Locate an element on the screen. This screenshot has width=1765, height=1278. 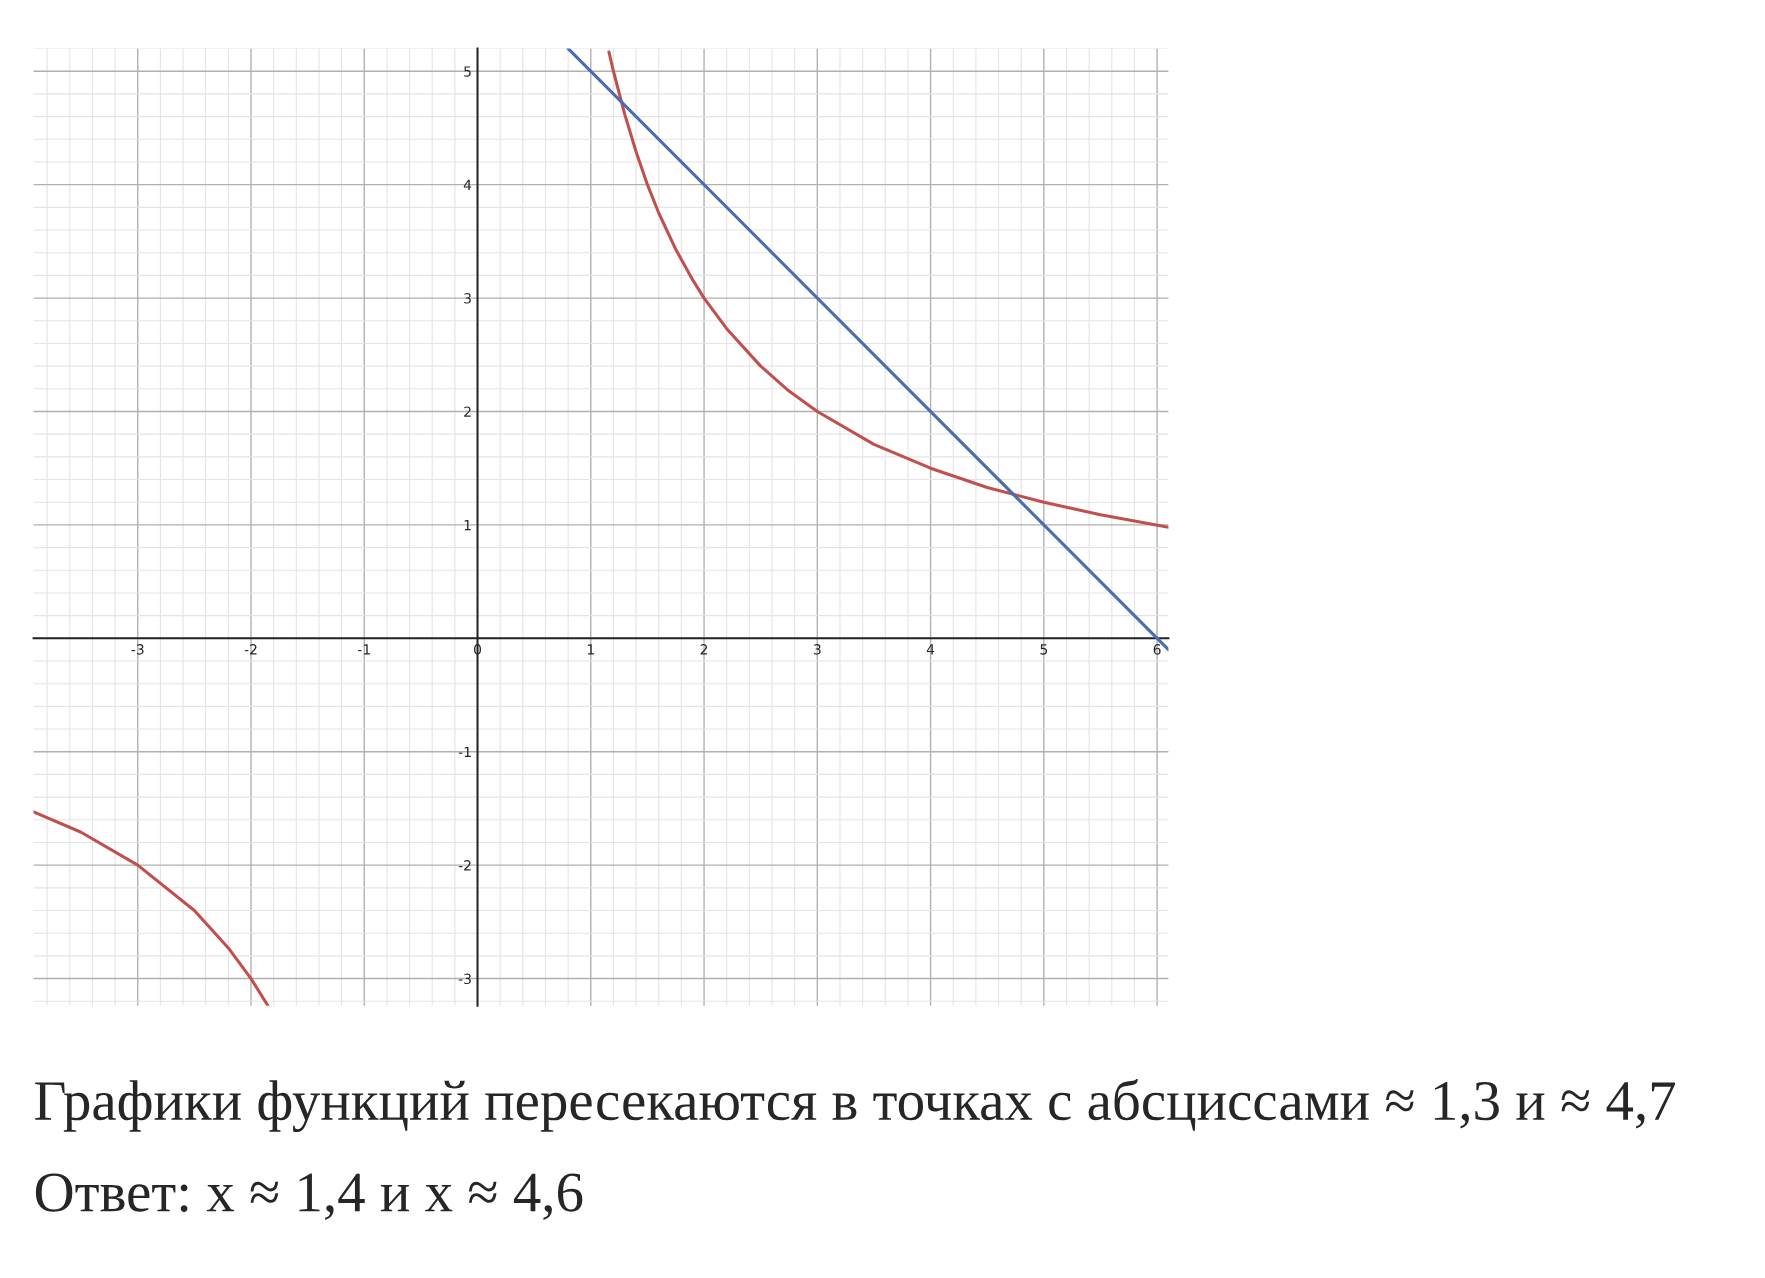
y-tick-label: 1 is located at coordinates (467, 525).